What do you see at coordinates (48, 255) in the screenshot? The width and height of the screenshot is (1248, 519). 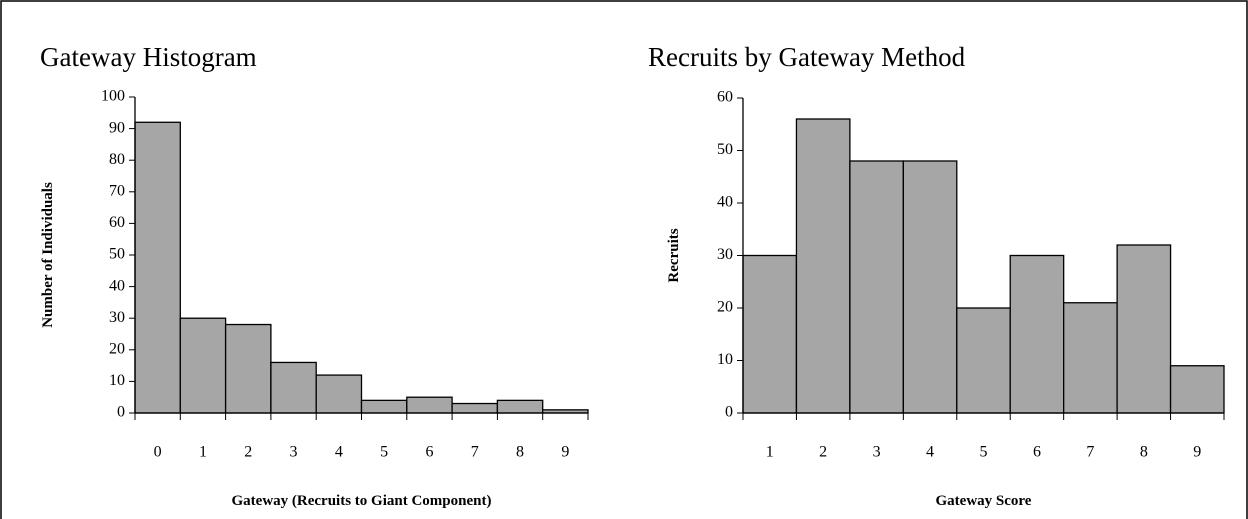 I see `y-axis-label: Number of Individuals` at bounding box center [48, 255].